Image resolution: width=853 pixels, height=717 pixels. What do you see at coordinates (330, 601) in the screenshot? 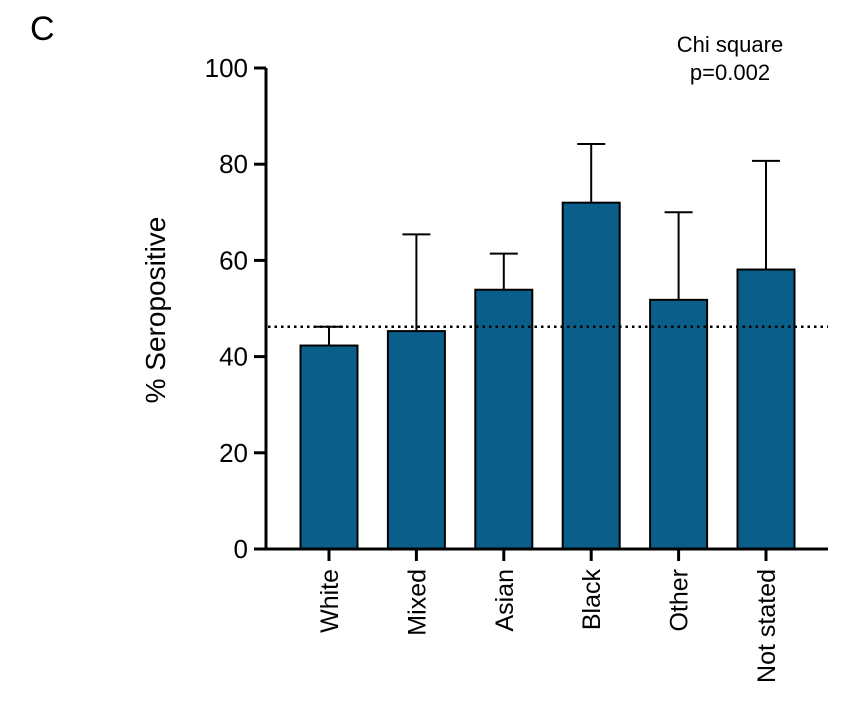
I see `x-tick-label: White` at bounding box center [330, 601].